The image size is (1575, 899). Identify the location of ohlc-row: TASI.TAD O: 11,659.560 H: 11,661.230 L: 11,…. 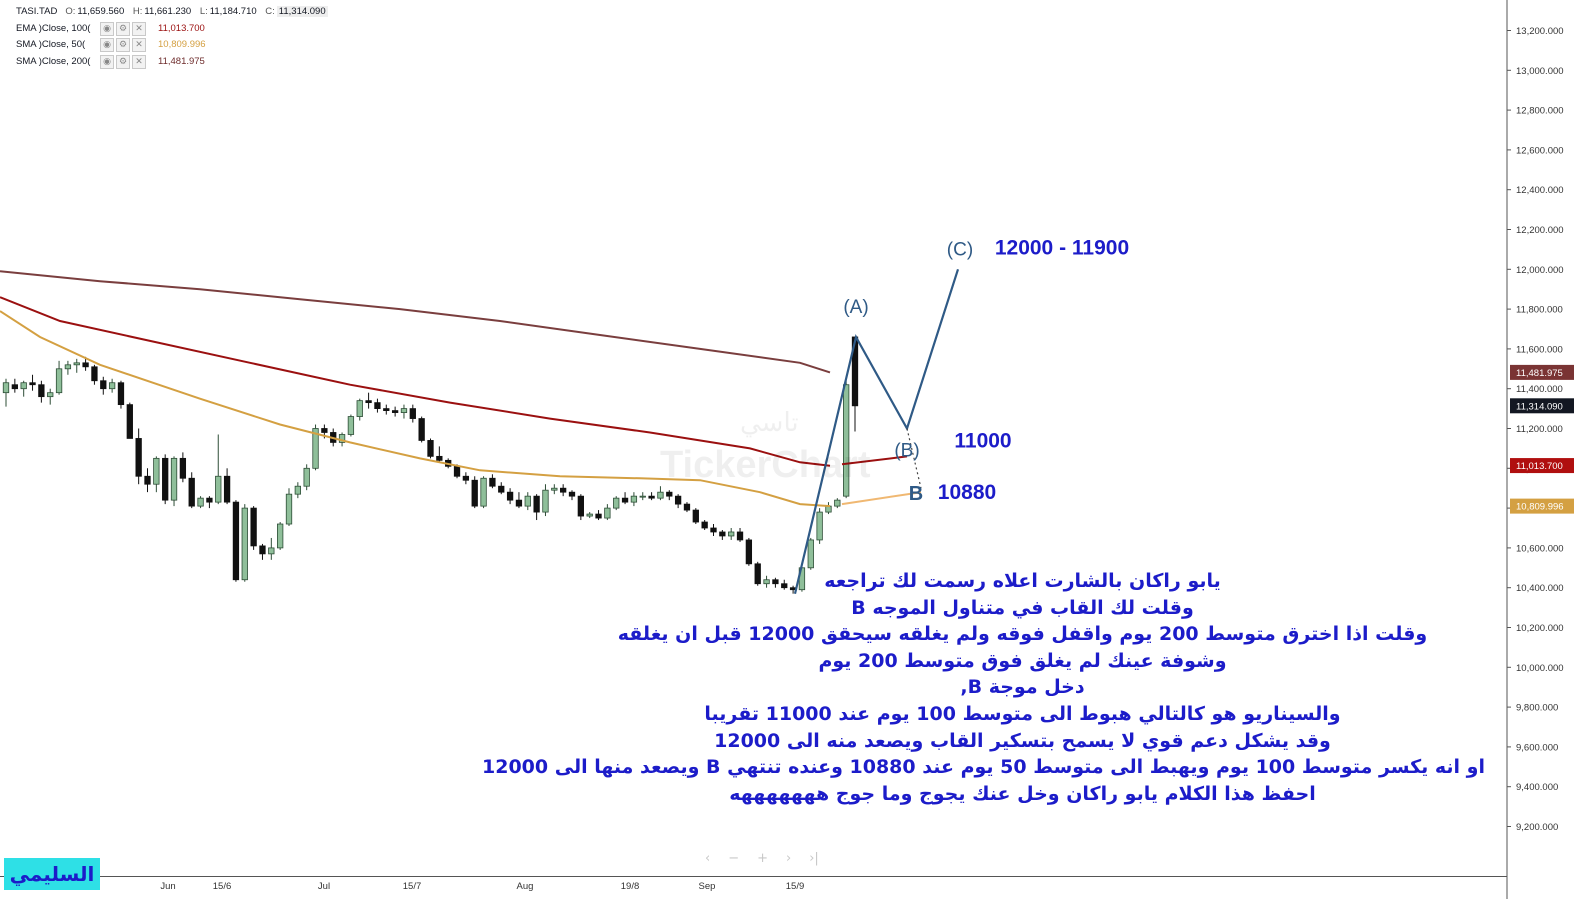
(177, 12).